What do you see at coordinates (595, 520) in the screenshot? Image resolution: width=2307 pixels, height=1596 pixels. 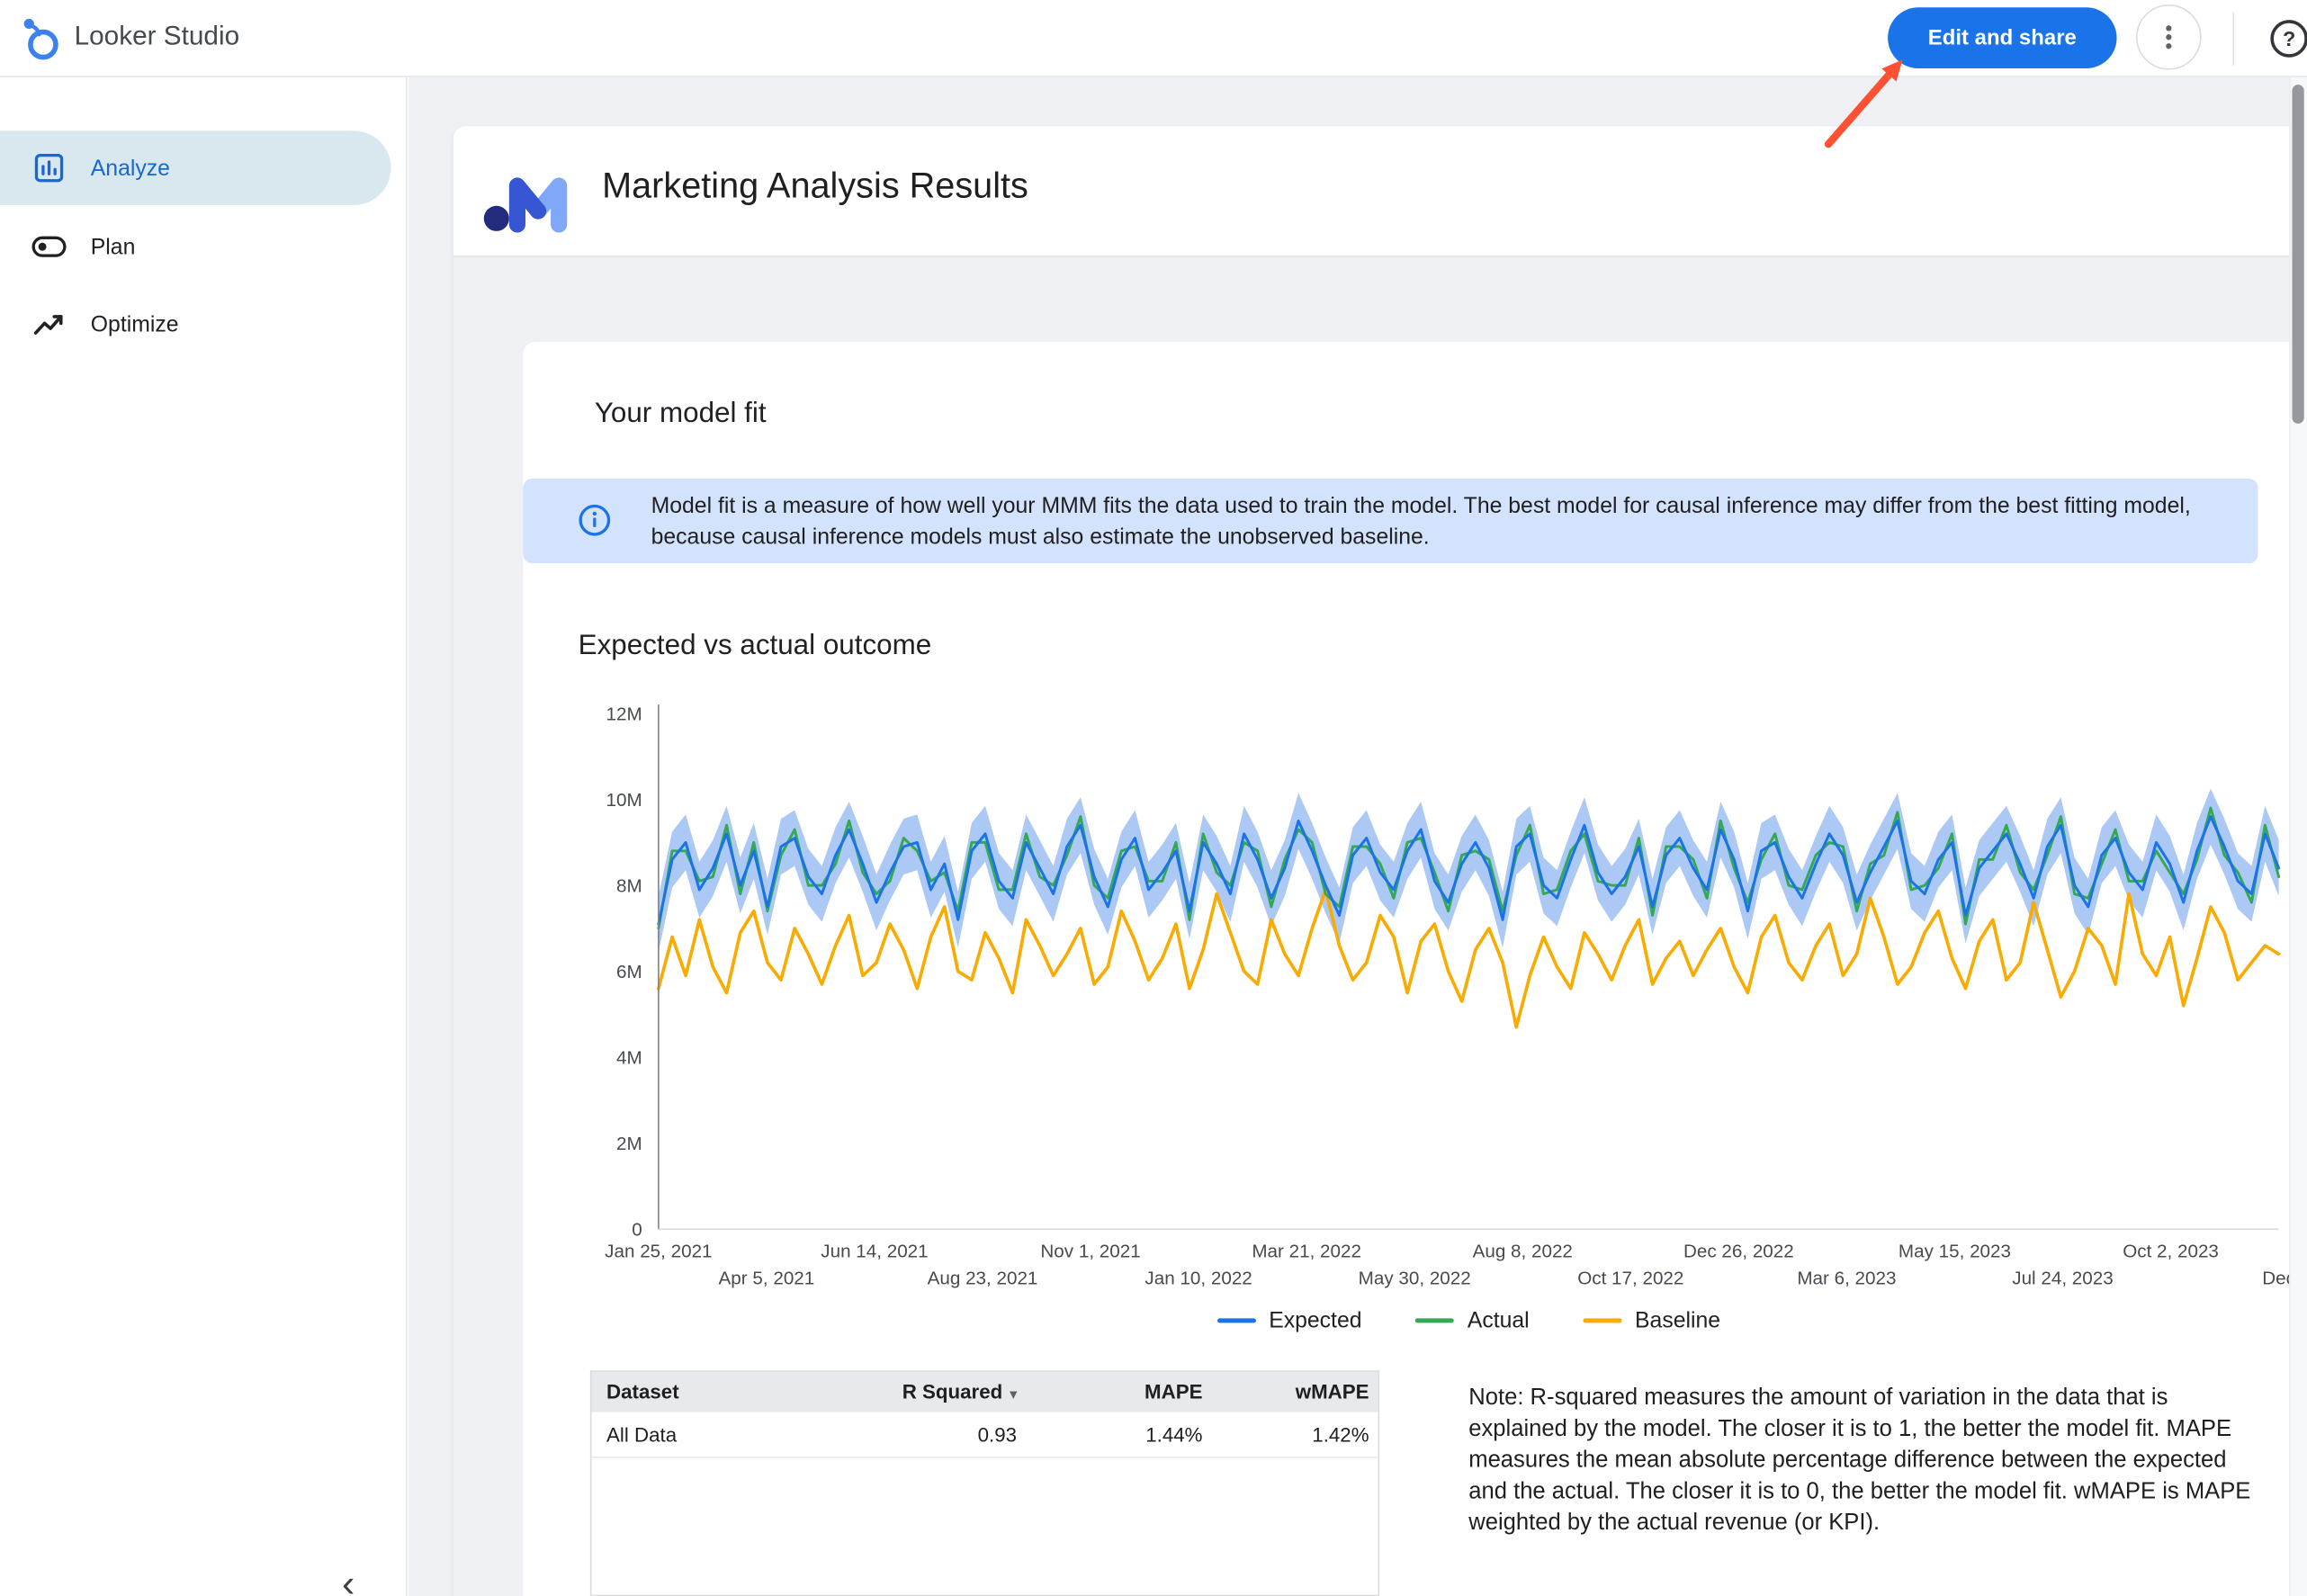 I see `info-icon` at bounding box center [595, 520].